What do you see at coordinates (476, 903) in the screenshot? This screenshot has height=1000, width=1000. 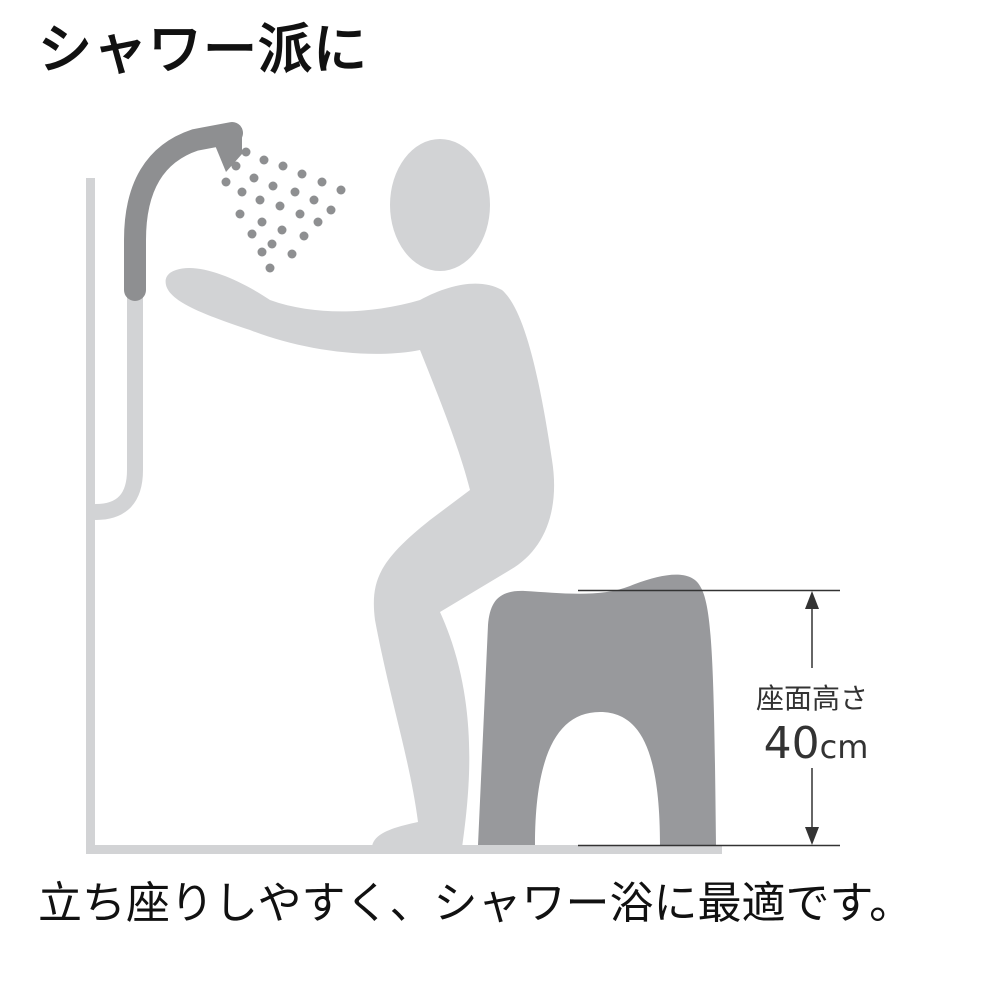 I see `description-caption: 立ち座りしやすく、シャワー浴に最適です。` at bounding box center [476, 903].